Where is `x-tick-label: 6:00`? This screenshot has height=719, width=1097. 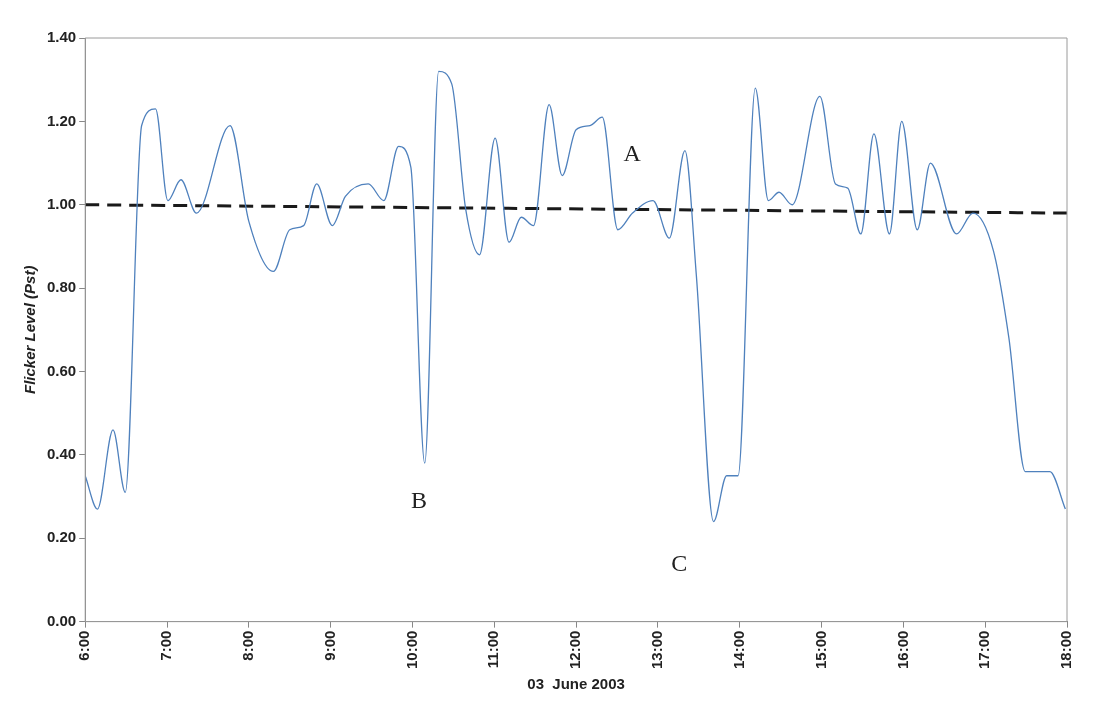
x-tick-label: 6:00 is located at coordinates (84, 645).